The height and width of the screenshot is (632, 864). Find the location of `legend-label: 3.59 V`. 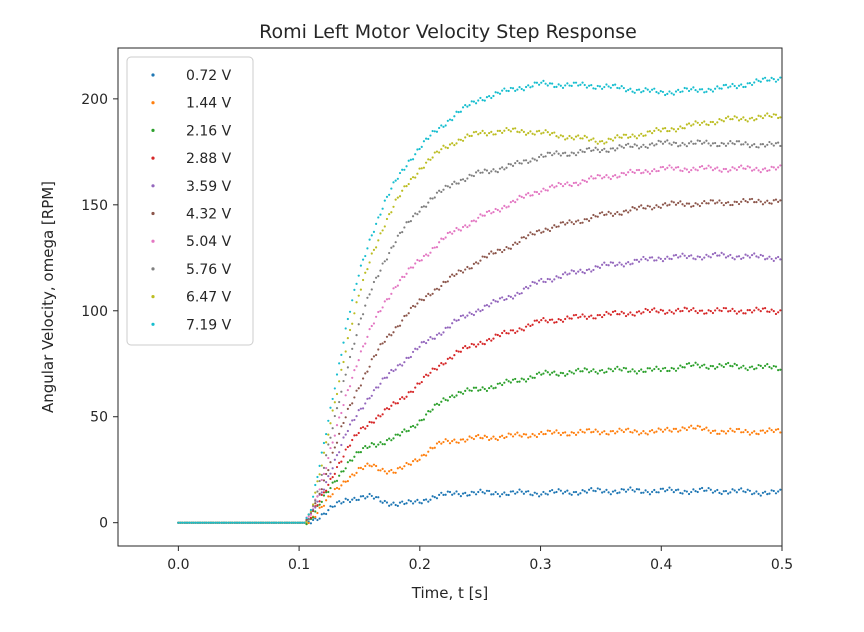

legend-label: 3.59 V is located at coordinates (209, 187).